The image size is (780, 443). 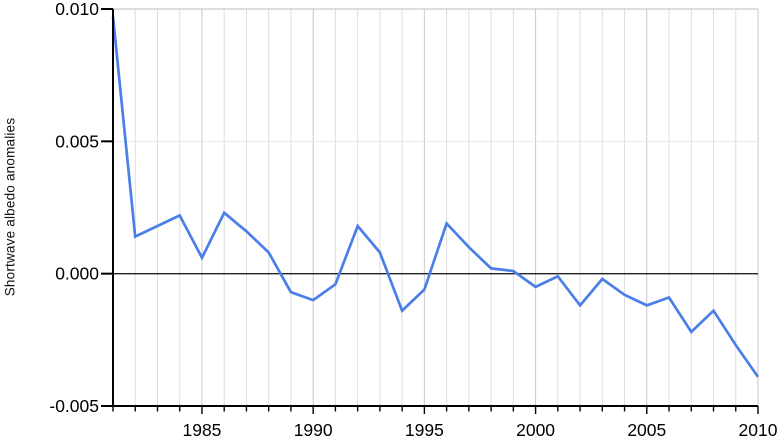 What do you see at coordinates (313, 430) in the screenshot?
I see `x-tick-label: 1990` at bounding box center [313, 430].